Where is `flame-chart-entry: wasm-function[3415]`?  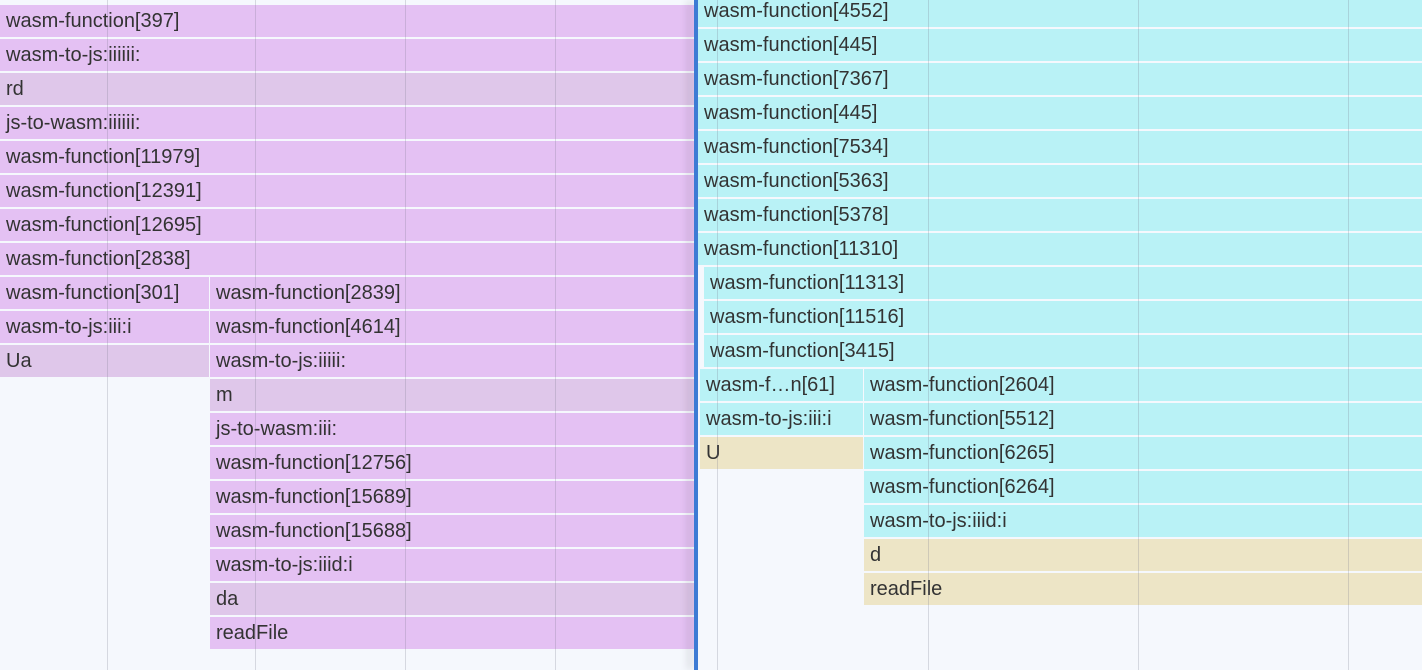 flame-chart-entry: wasm-function[3415] is located at coordinates (1063, 351).